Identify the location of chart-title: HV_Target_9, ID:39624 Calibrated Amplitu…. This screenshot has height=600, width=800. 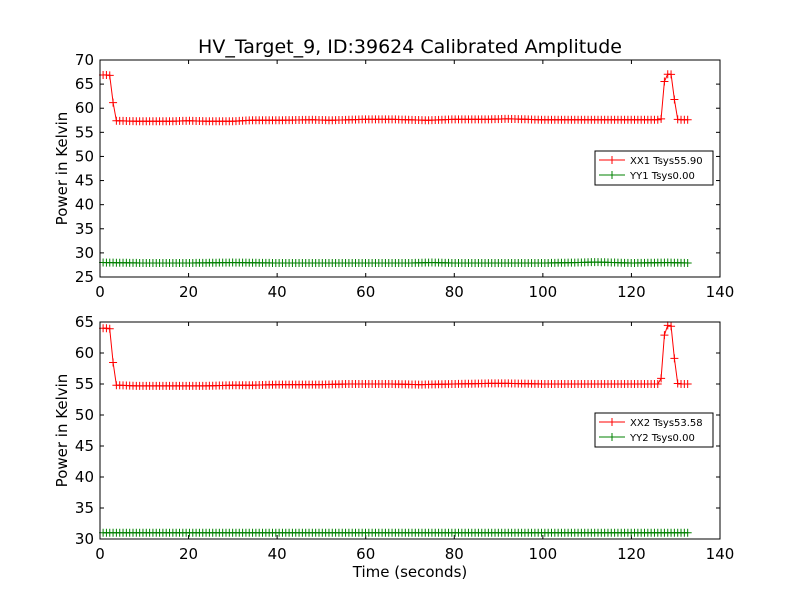
(410, 47).